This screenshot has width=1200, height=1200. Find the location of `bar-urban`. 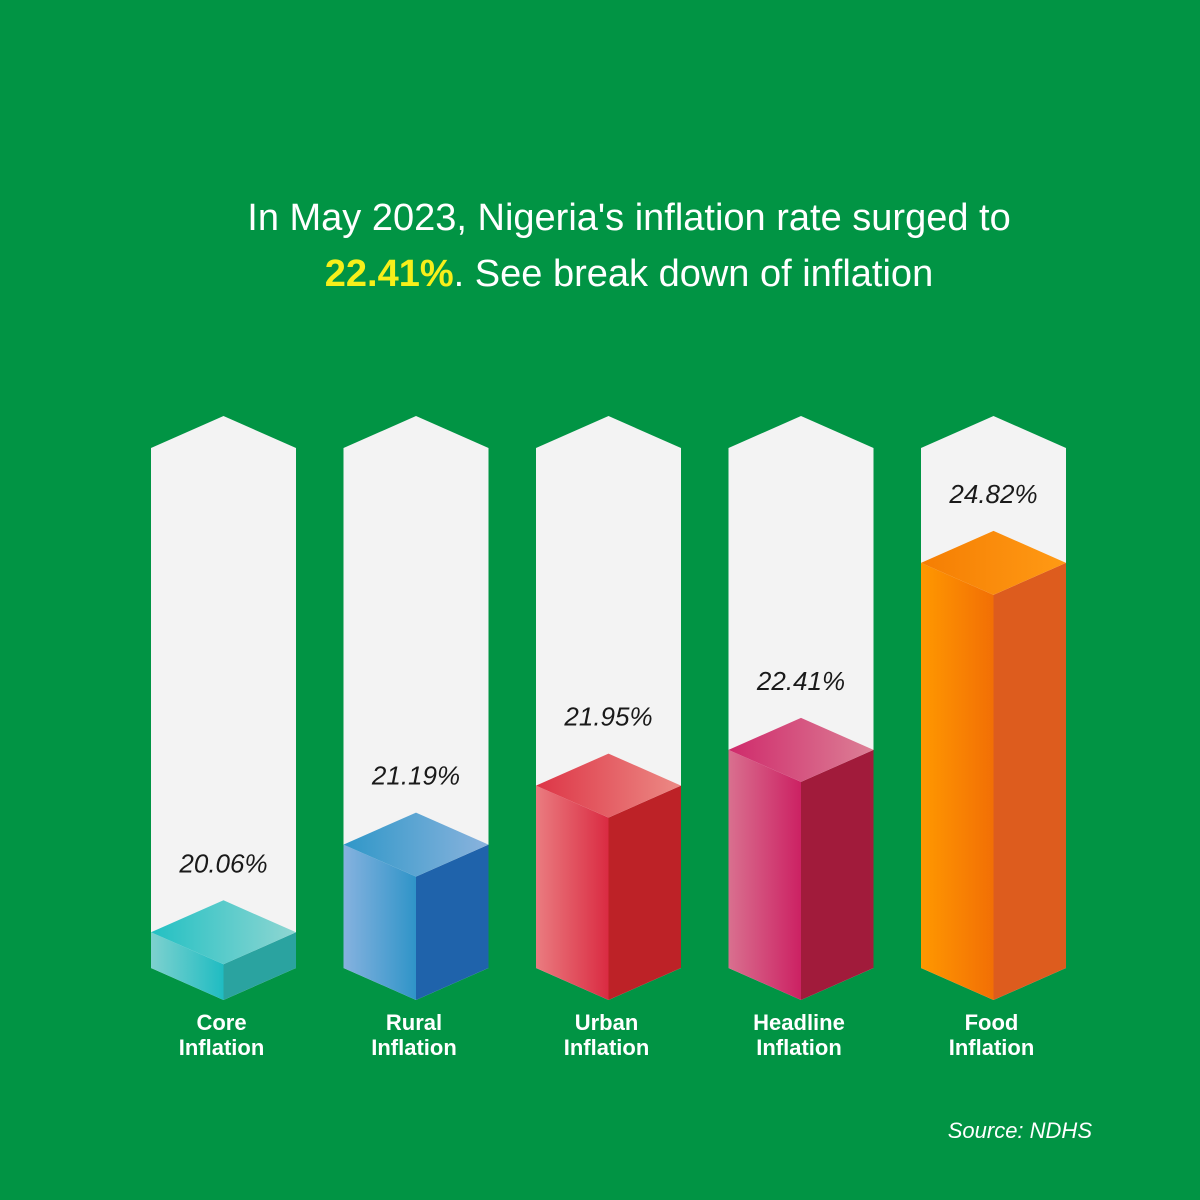

bar-urban is located at coordinates (608, 876).